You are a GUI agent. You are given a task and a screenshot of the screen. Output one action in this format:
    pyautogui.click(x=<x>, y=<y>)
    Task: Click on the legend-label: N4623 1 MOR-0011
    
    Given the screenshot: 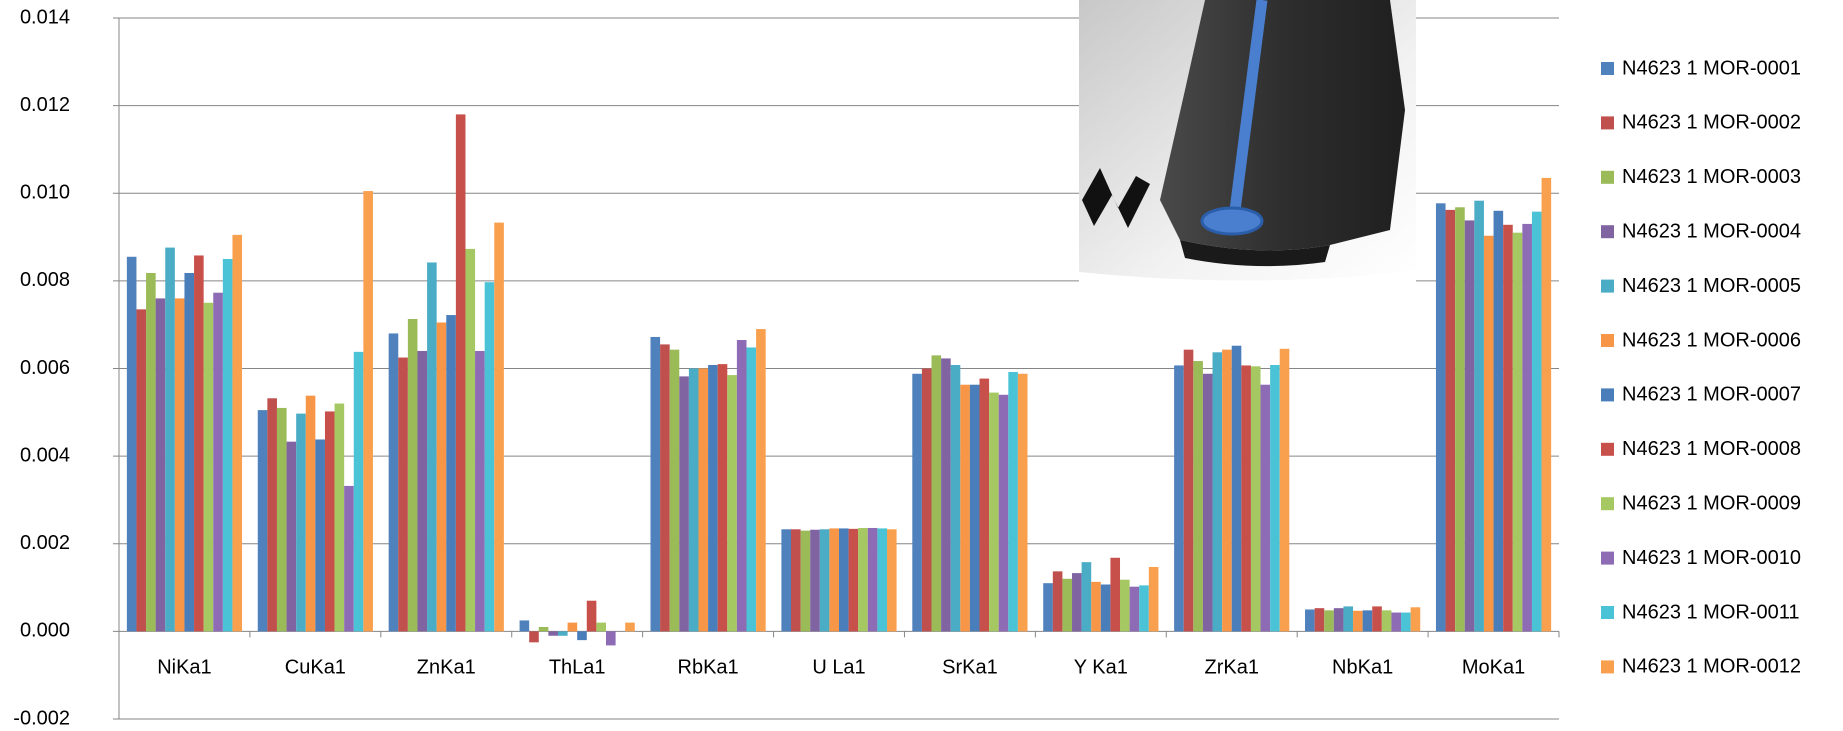 What is the action you would take?
    pyautogui.click(x=1711, y=612)
    